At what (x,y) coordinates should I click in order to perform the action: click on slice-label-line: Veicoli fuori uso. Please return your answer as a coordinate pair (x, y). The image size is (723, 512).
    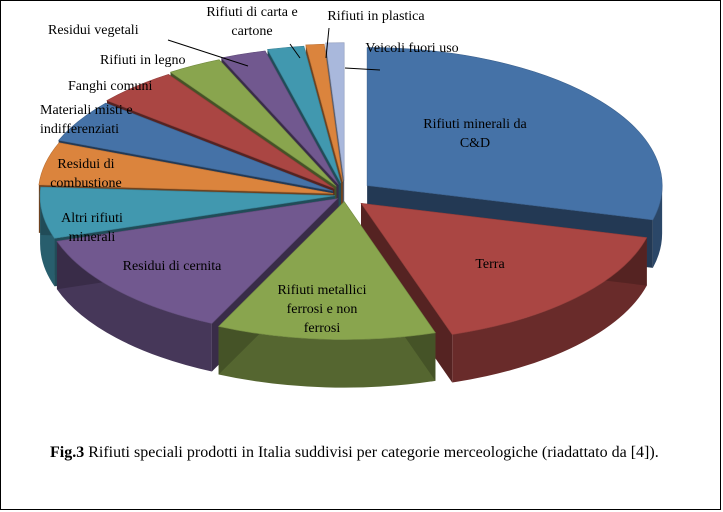
    Looking at the image, I should click on (411, 48).